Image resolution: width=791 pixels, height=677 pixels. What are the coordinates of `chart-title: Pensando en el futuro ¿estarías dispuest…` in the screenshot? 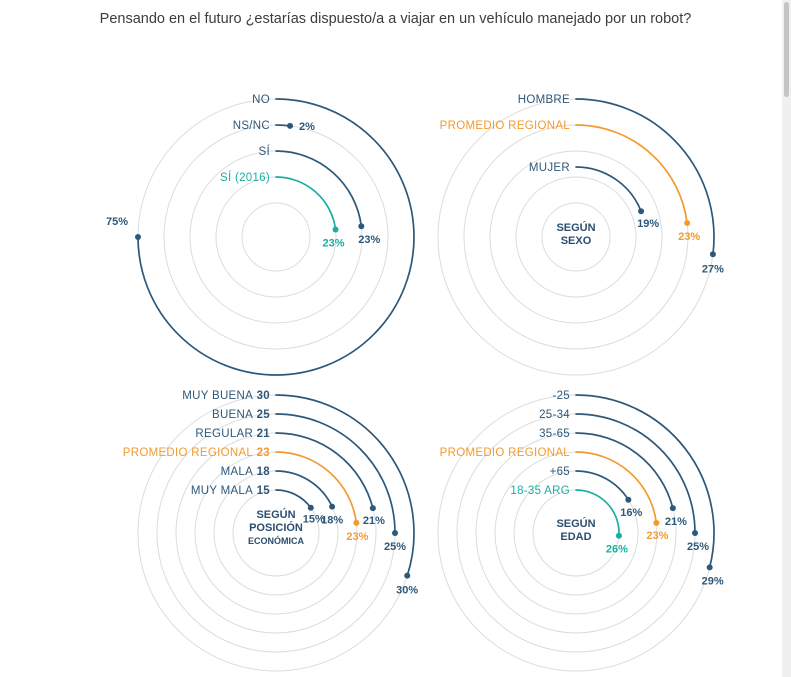 It's located at (395, 19).